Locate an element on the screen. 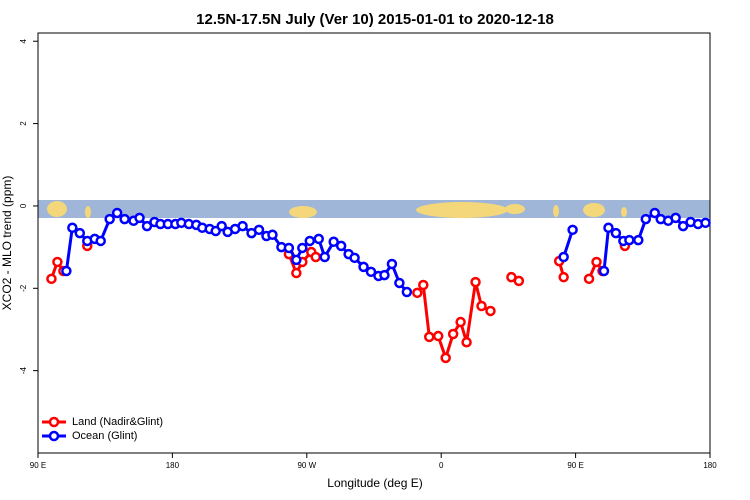 This screenshot has width=750, height=500. y-tick-label: 0 is located at coordinates (23, 205).